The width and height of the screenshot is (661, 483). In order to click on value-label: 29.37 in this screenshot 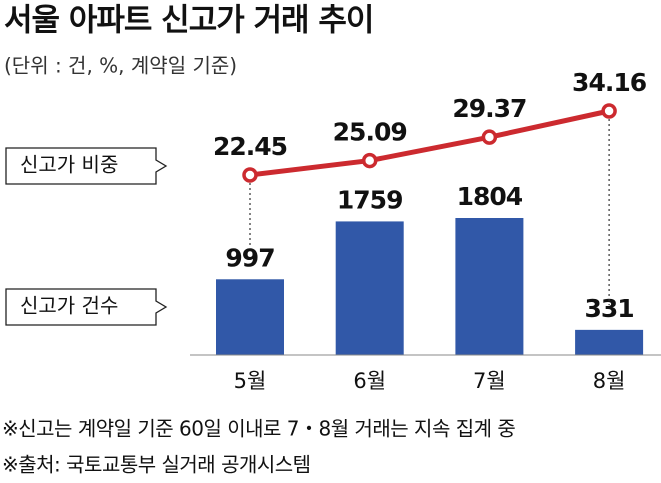, I will do `click(489, 108)`.